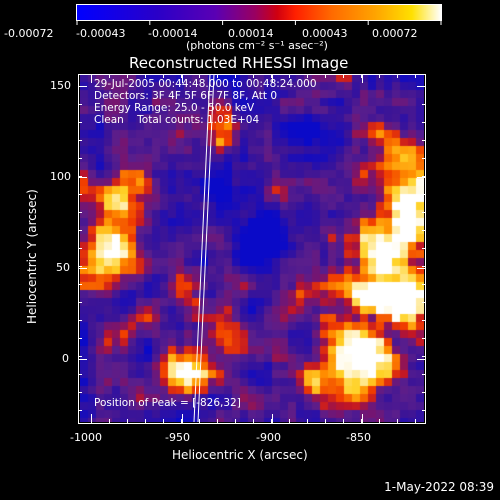 Image resolution: width=500 pixels, height=500 pixels. I want to click on image-title: Reconstructed RHESSI Image, so click(239, 63).